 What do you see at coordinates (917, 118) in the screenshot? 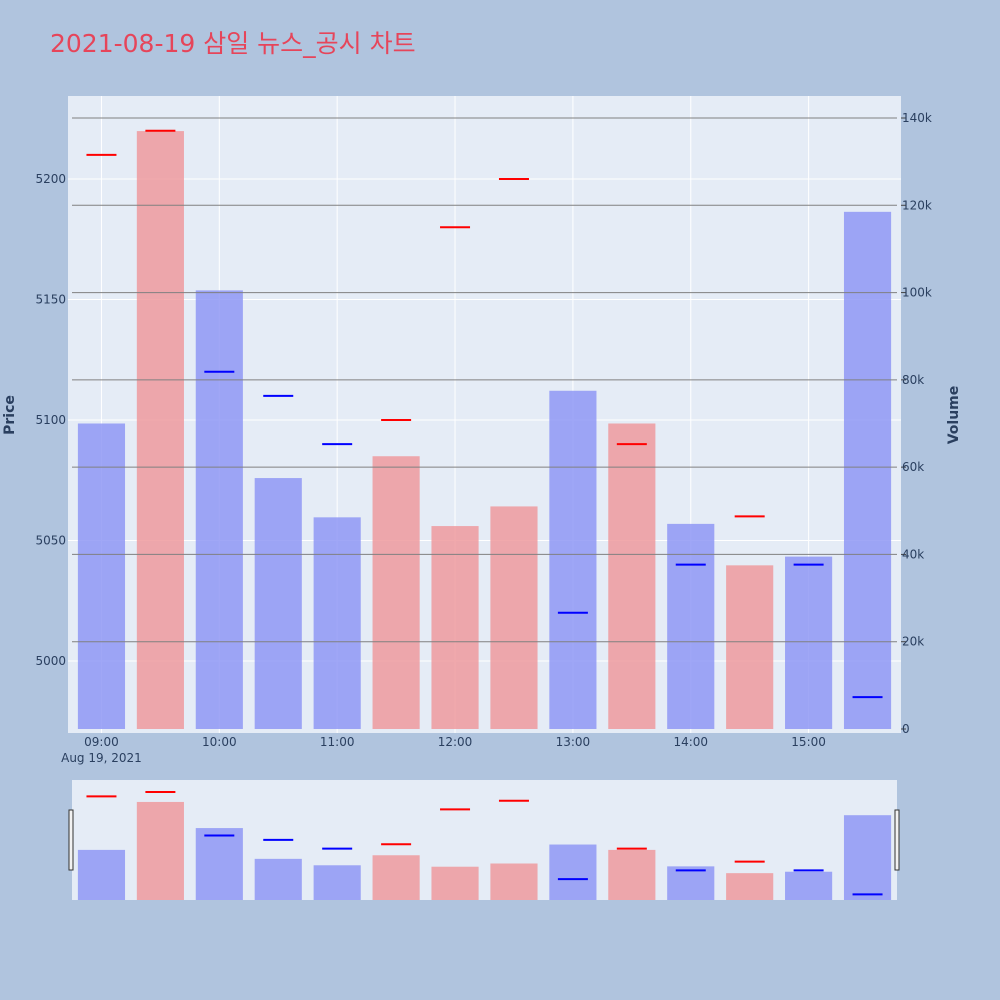
I see `volume-tick-label: 140k` at bounding box center [917, 118].